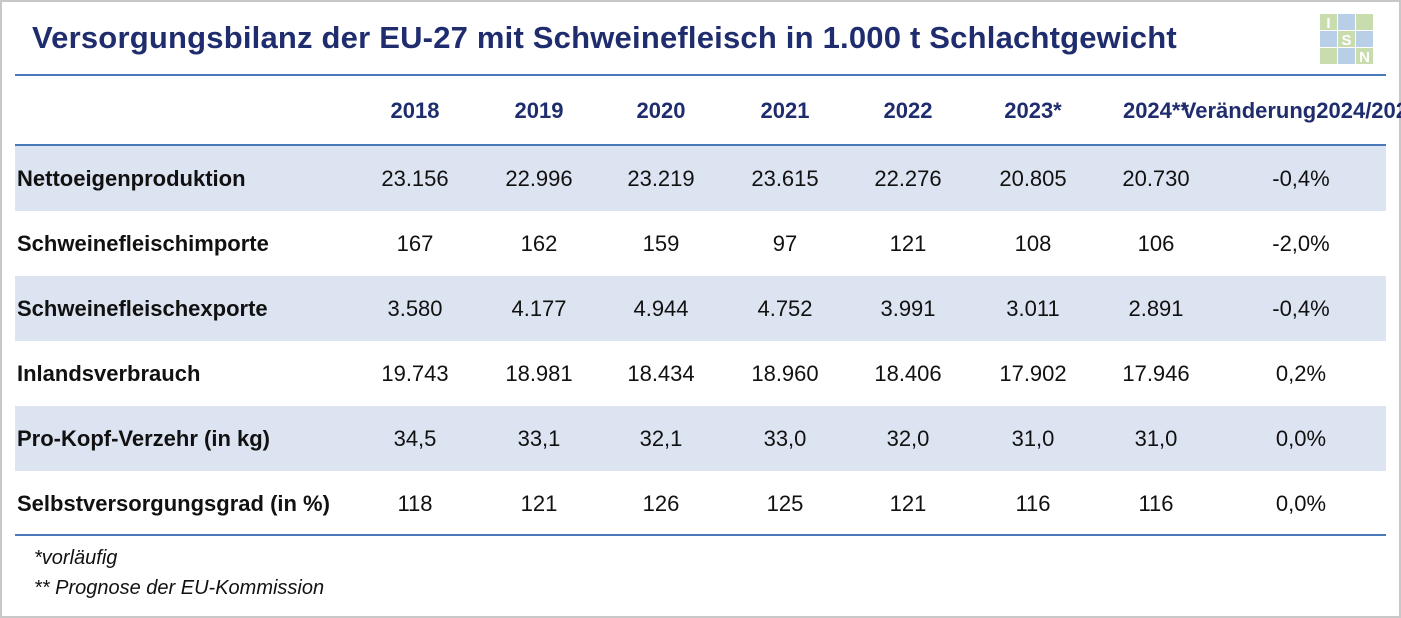  What do you see at coordinates (785, 110) in the screenshot?
I see `column-header-2021: 2021` at bounding box center [785, 110].